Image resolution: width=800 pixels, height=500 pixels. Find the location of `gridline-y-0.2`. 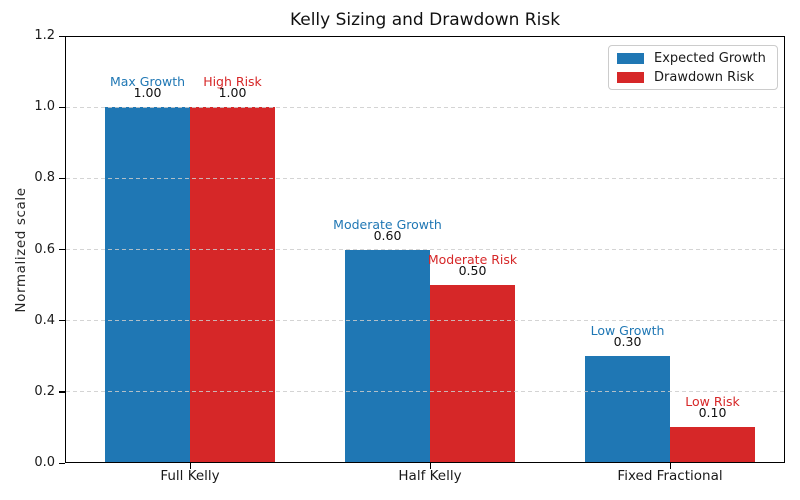

gridline-y-0.2 is located at coordinates (425, 392).